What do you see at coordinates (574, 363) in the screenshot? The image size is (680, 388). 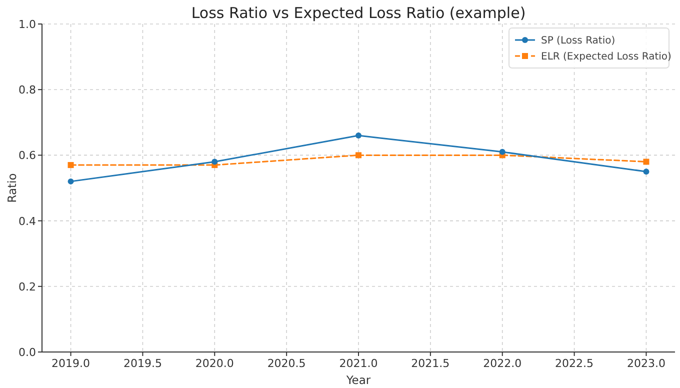 I see `x-tick-label: 2022.5` at bounding box center [574, 363].